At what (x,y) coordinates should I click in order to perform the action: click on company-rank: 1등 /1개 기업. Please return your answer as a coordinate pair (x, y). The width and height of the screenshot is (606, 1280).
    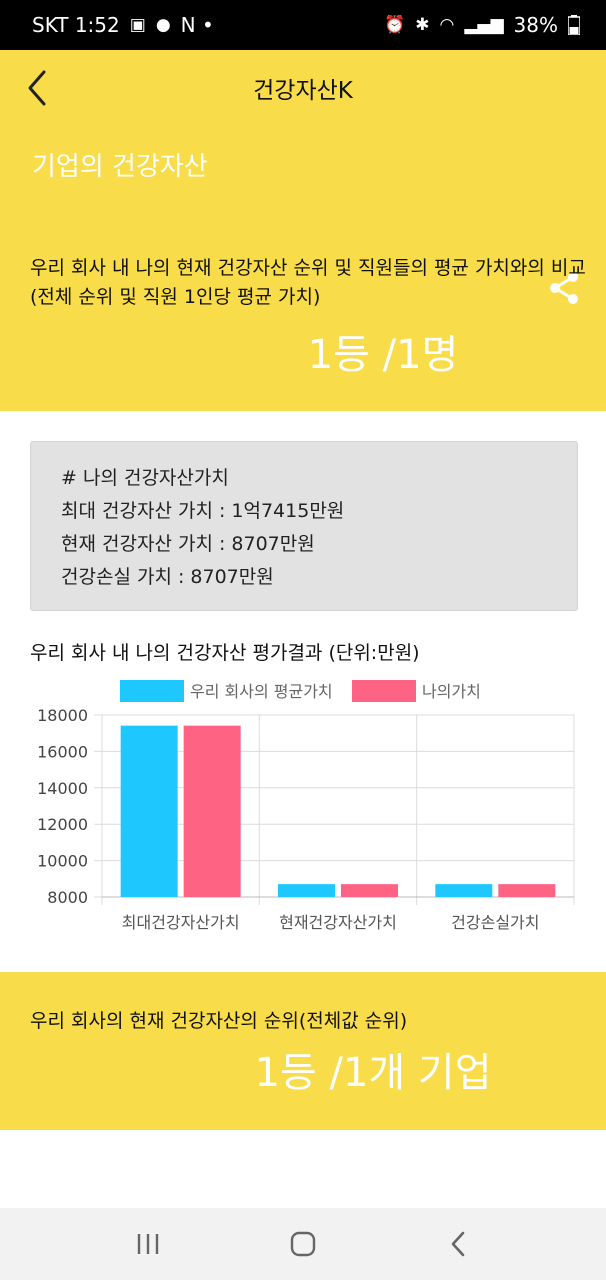
    Looking at the image, I should click on (373, 1073).